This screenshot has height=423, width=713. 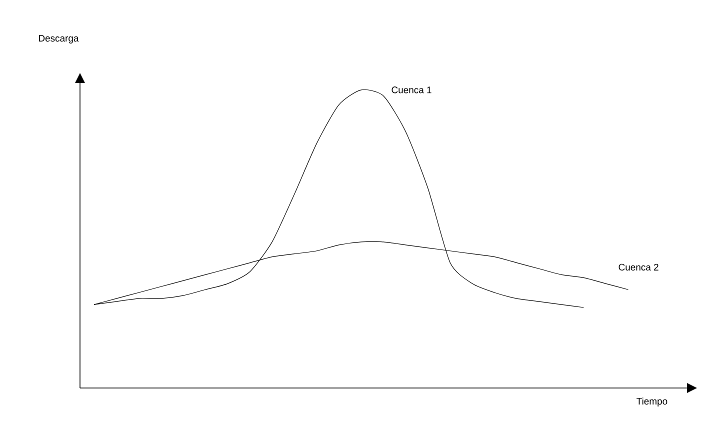 What do you see at coordinates (412, 90) in the screenshot?
I see `series-label: Cuenca 1` at bounding box center [412, 90].